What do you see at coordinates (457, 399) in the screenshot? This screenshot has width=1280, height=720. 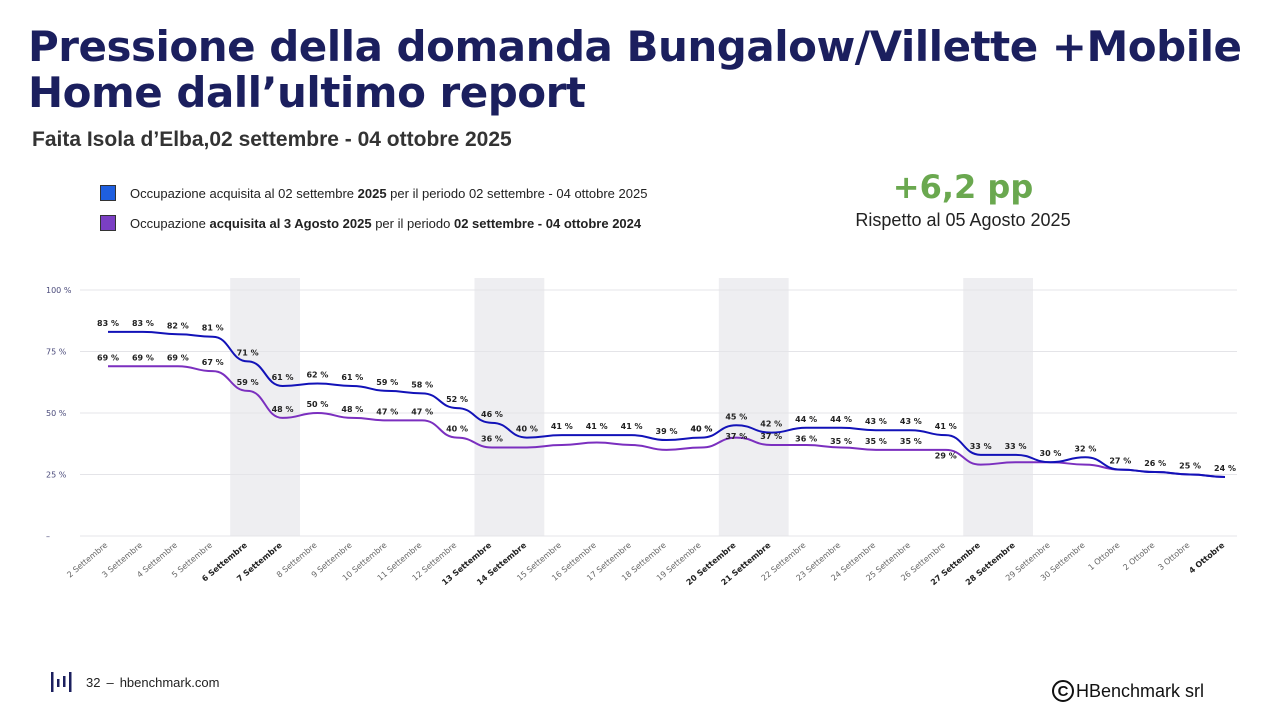 I see `data-label-2025: 52 %` at bounding box center [457, 399].